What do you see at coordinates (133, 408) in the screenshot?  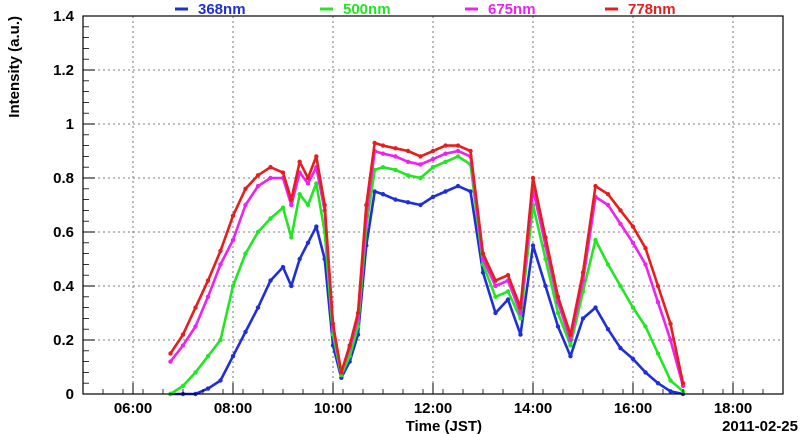 I see `x-tick-label: 06:00` at bounding box center [133, 408].